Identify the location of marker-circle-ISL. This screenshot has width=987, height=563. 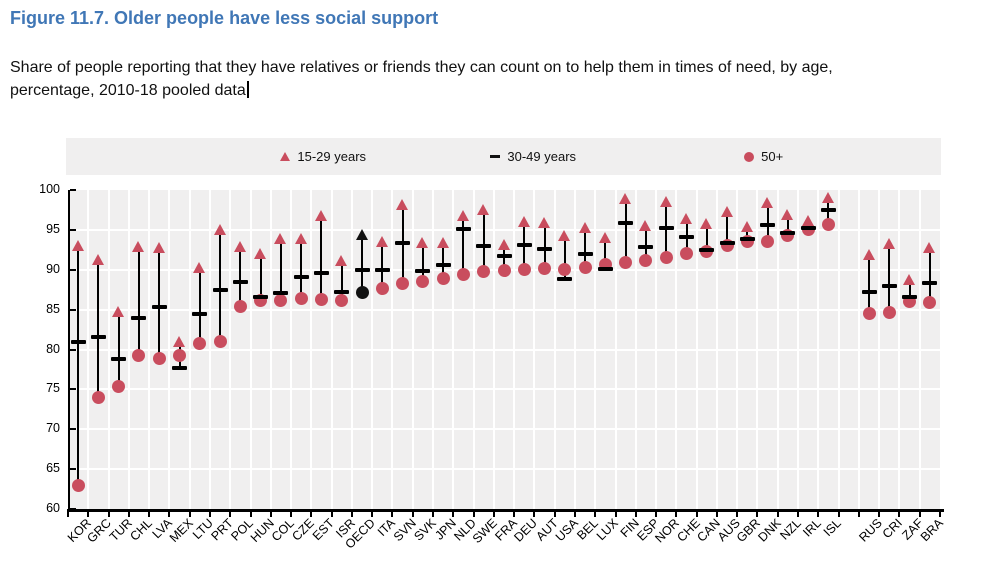
(828, 224).